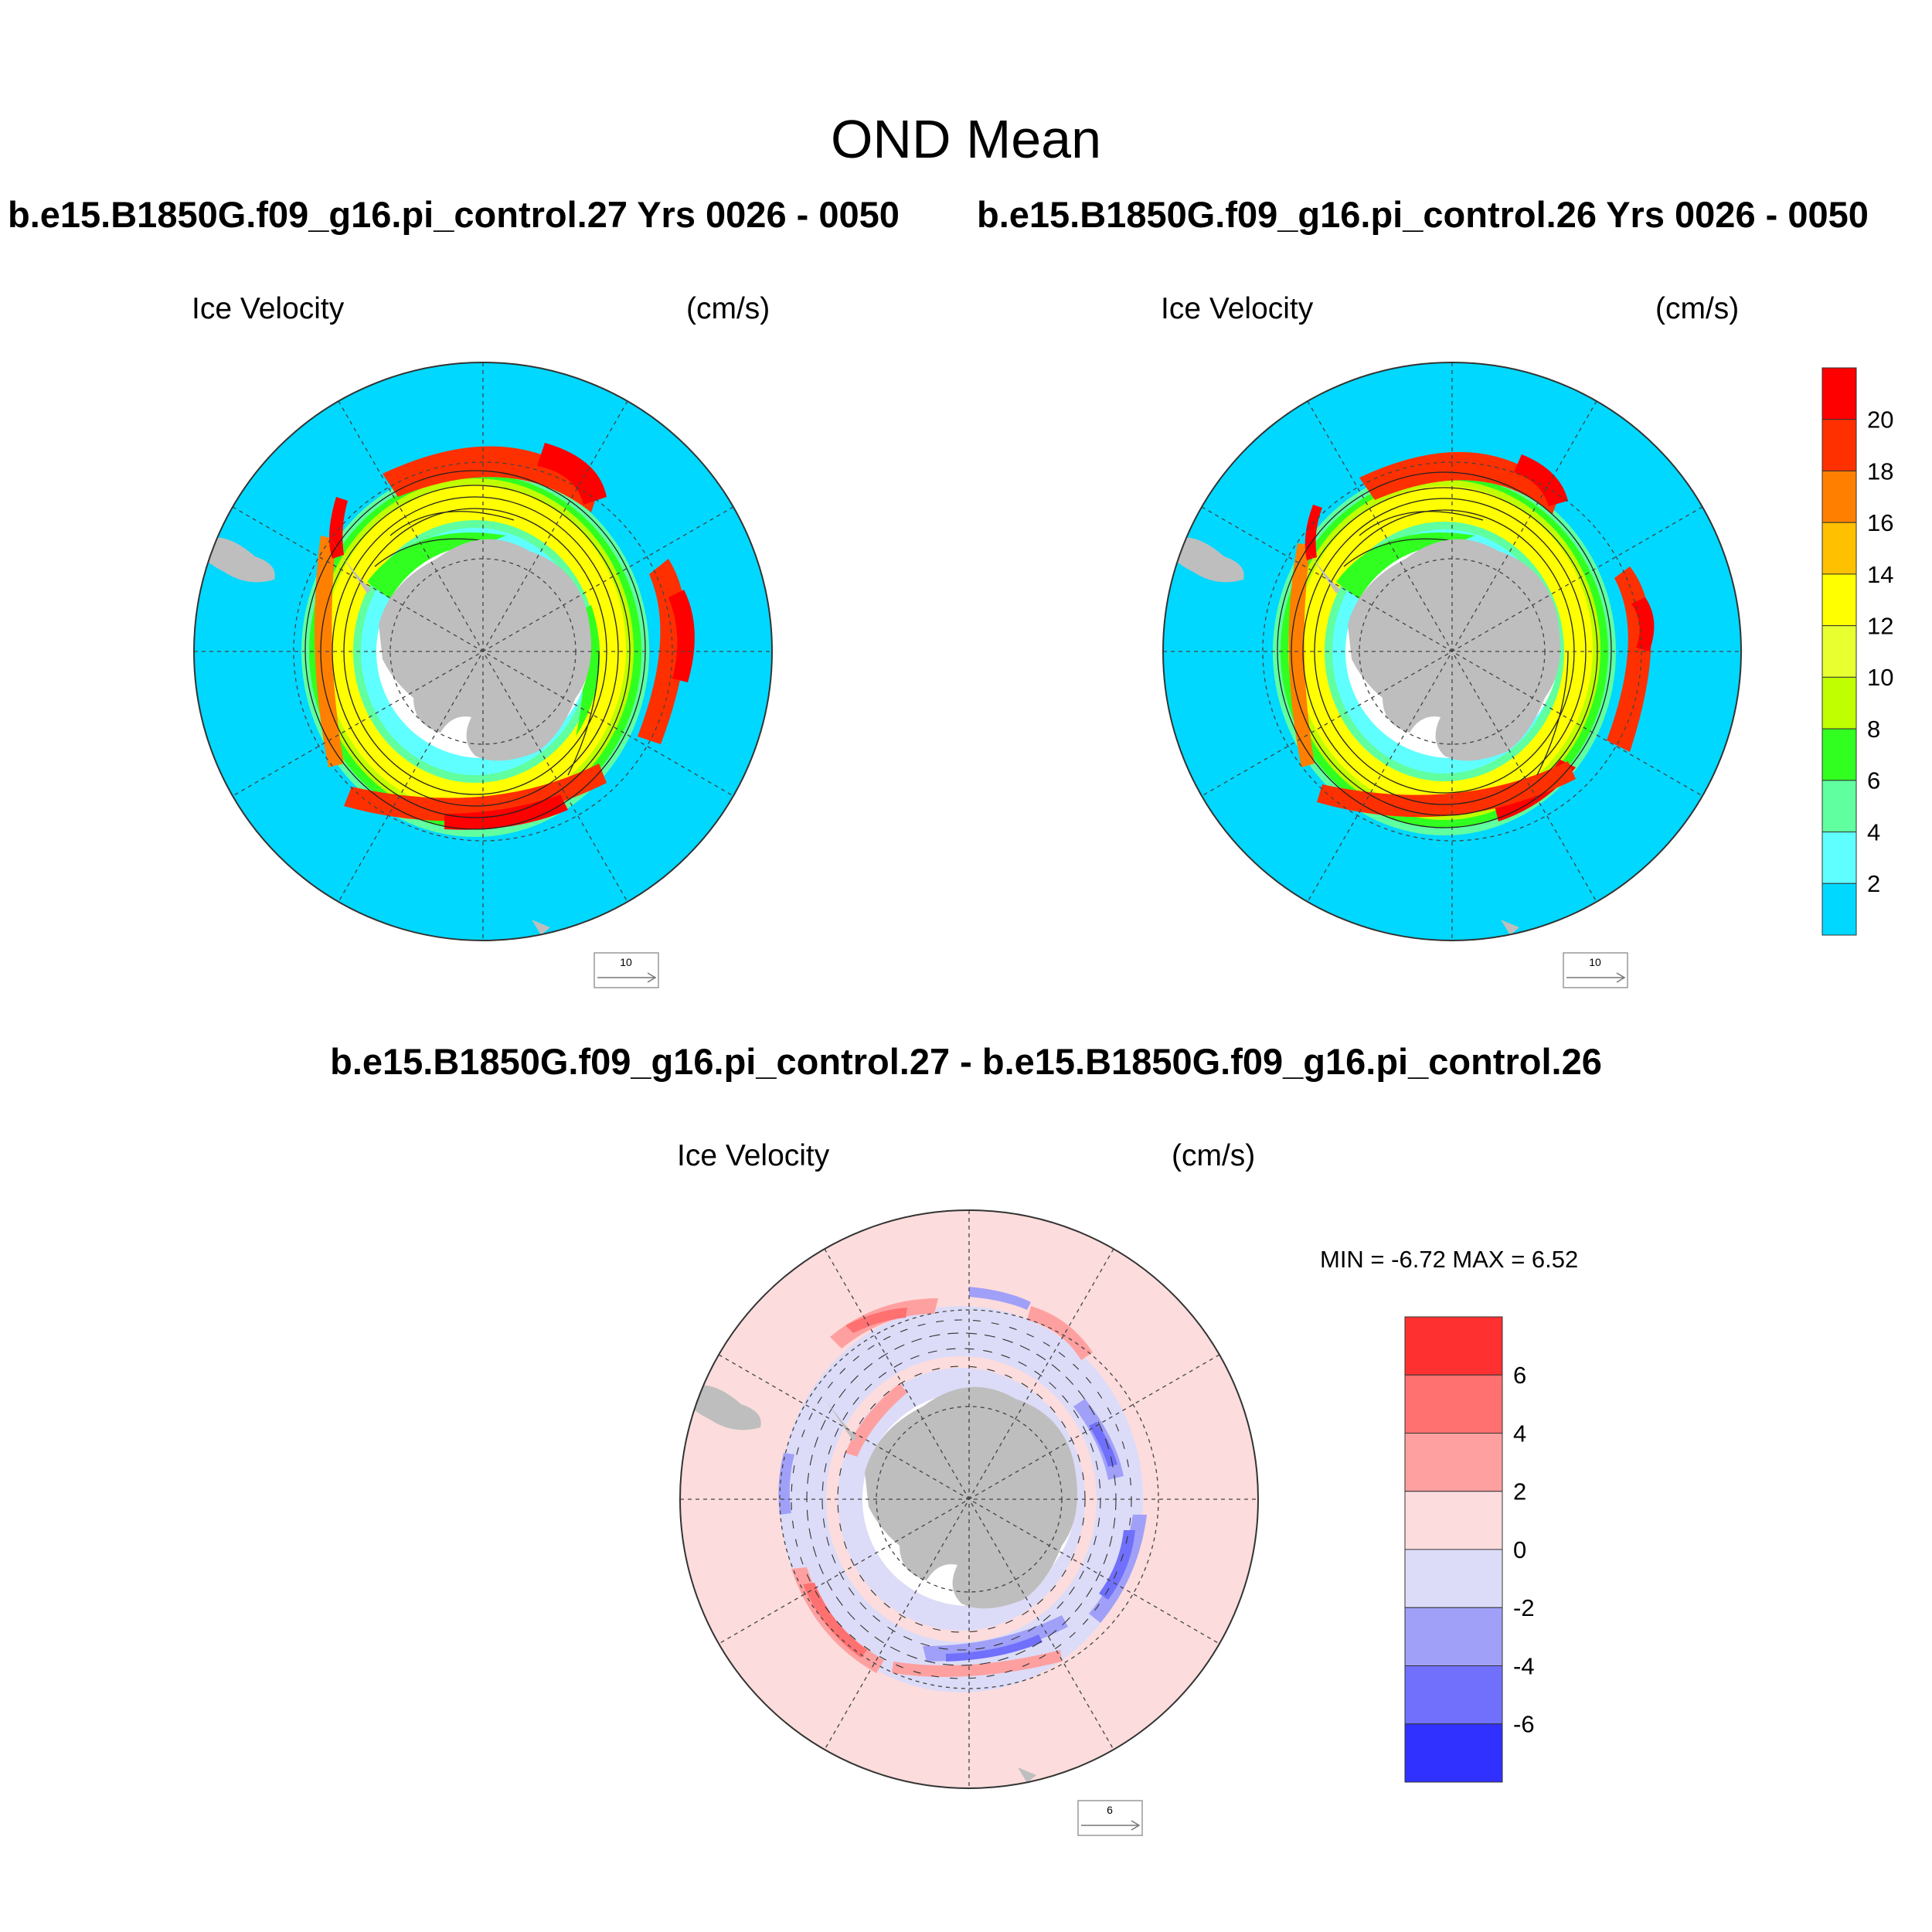  What do you see at coordinates (1110, 1810) in the screenshot?
I see `svg-text: 6` at bounding box center [1110, 1810].